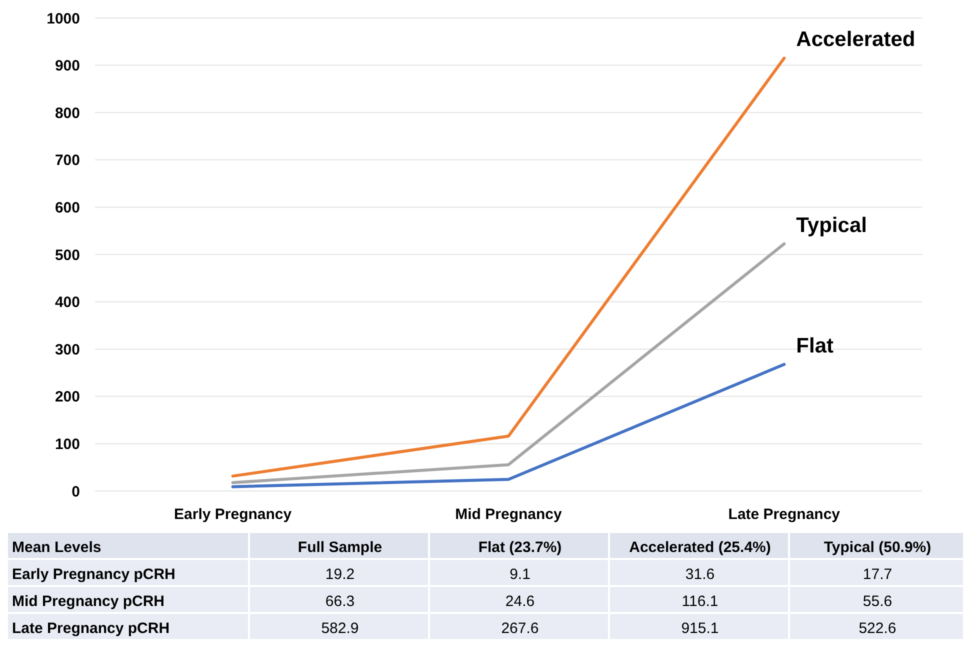 Image resolution: width=966 pixels, height=645 pixels. I want to click on y-tick-label: 800, so click(67, 113).